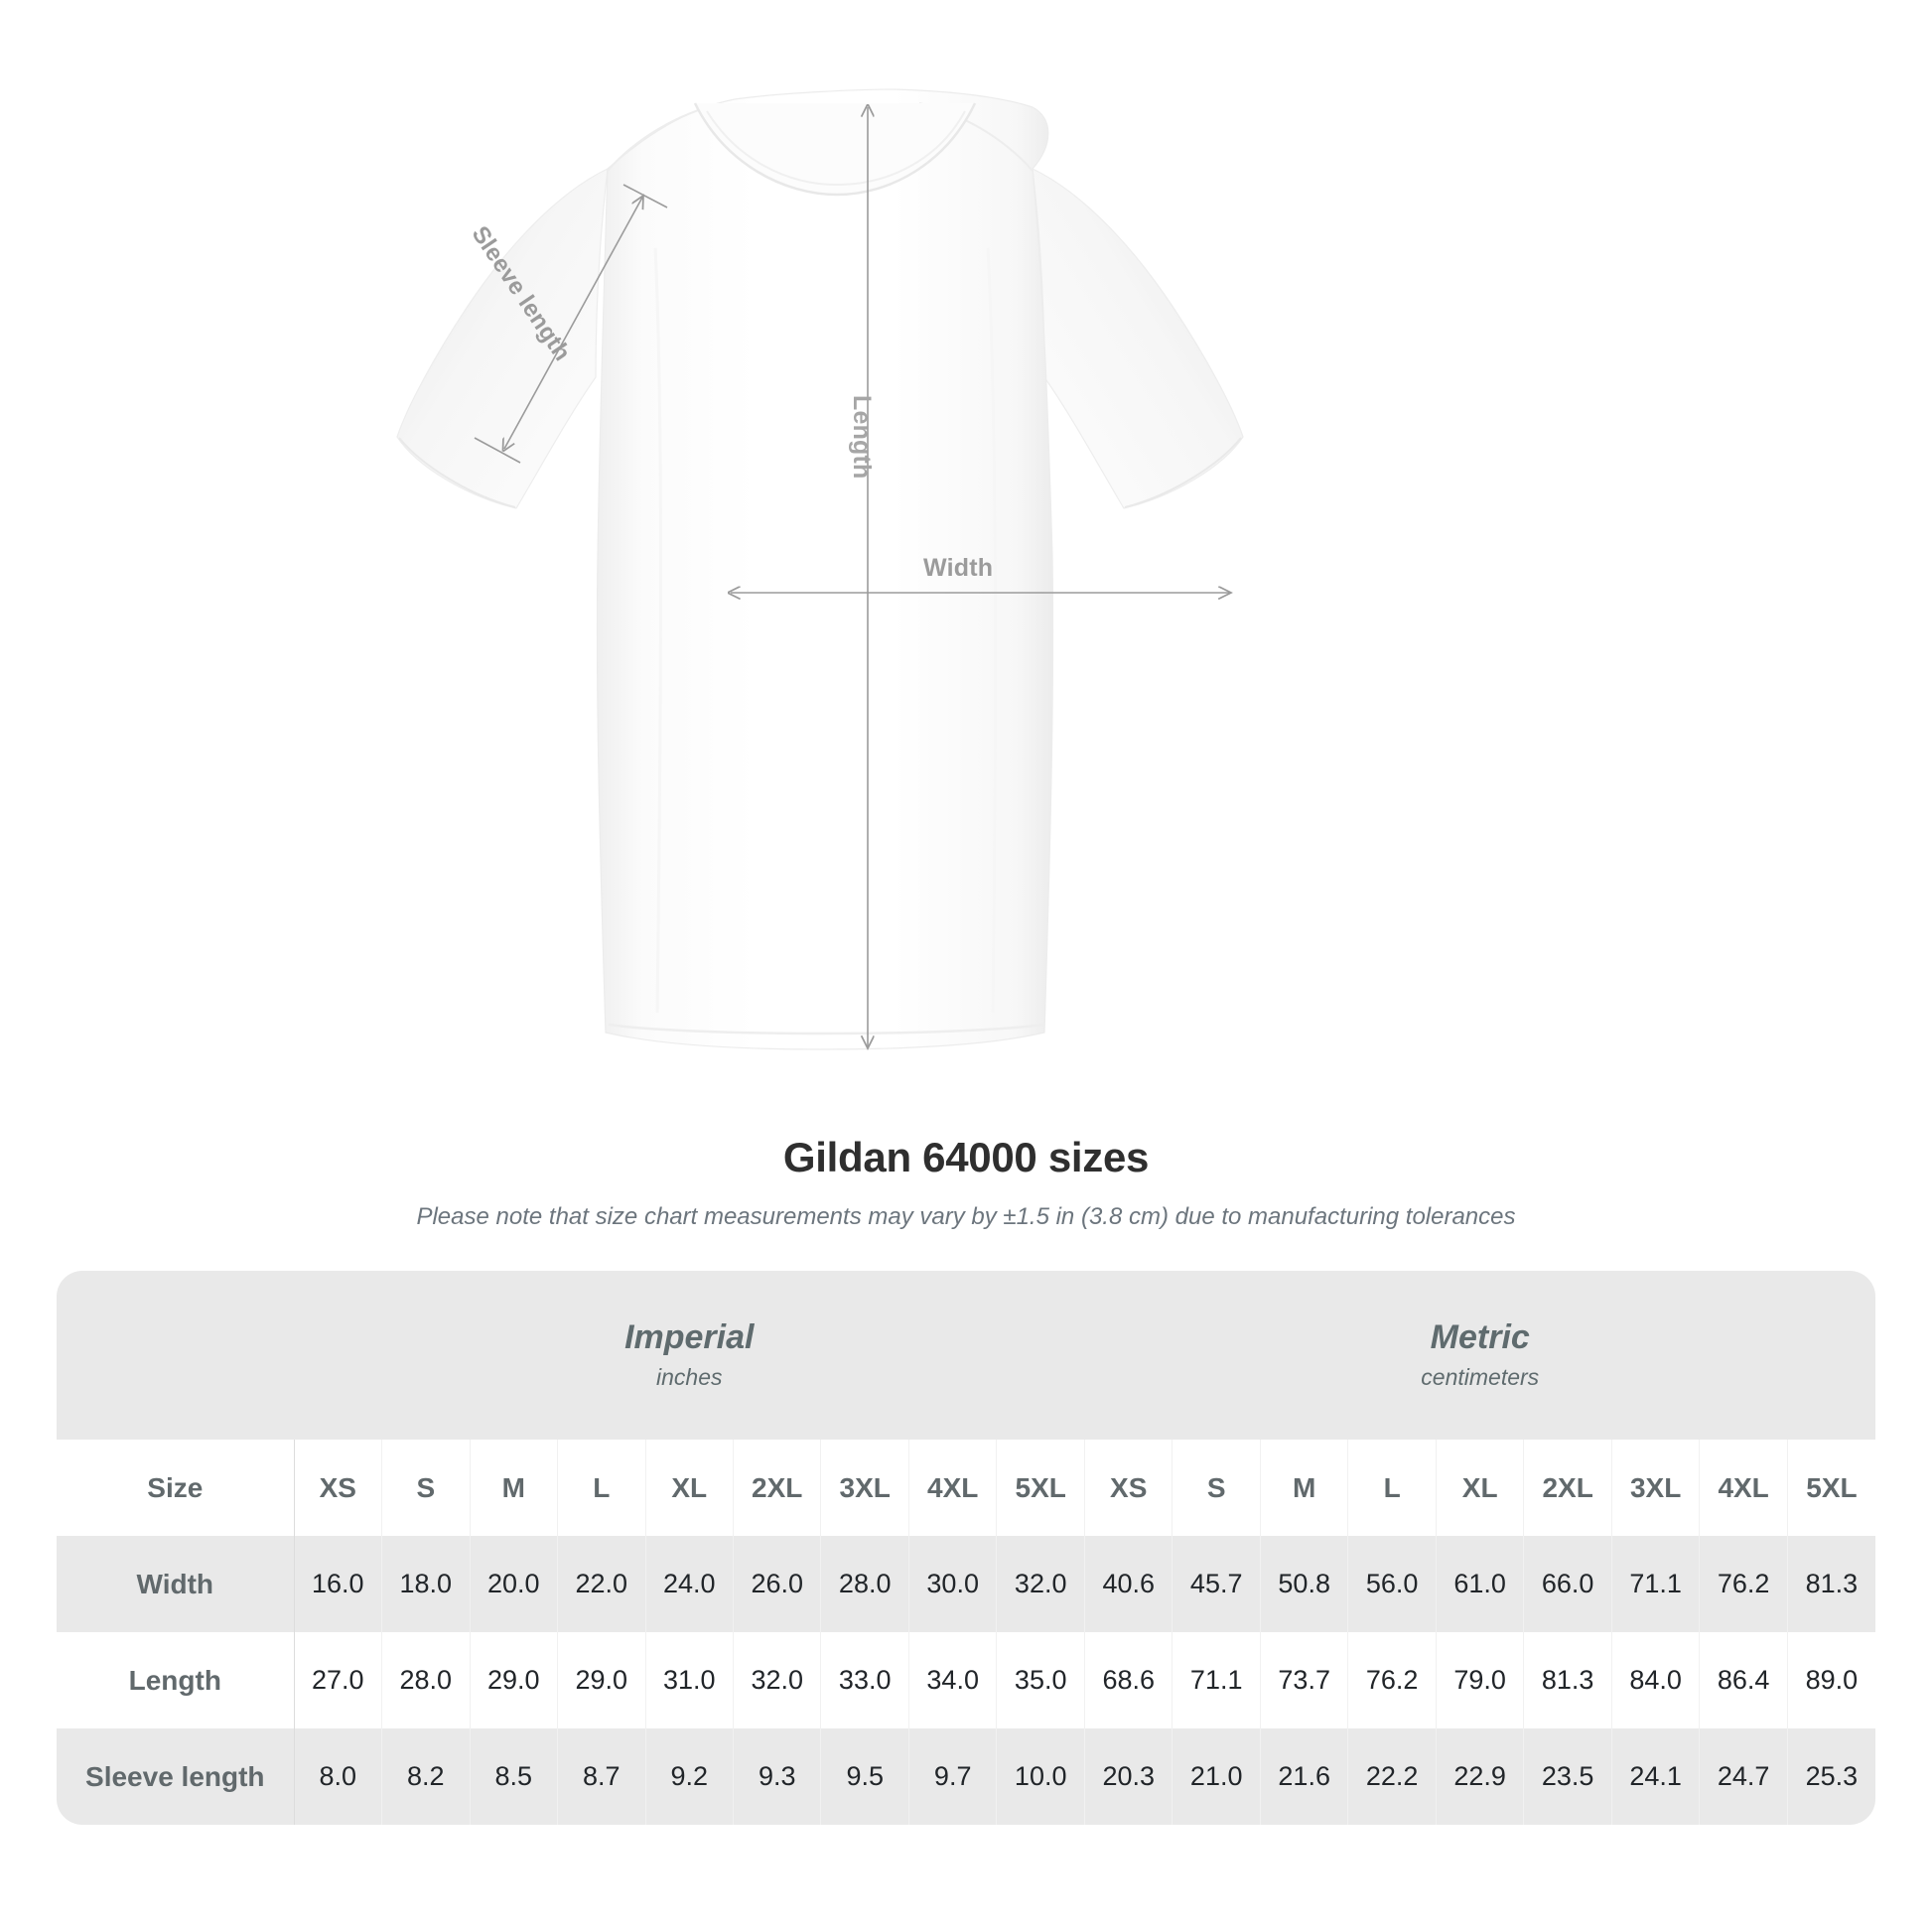  I want to click on size-header-imperial-3xl: 3XL, so click(865, 1488).